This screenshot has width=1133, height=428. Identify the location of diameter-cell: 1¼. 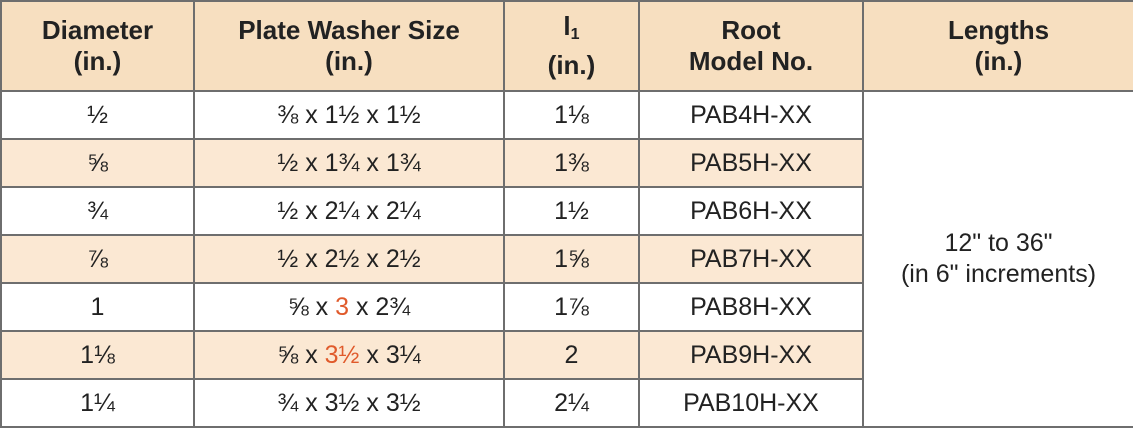
(97, 403).